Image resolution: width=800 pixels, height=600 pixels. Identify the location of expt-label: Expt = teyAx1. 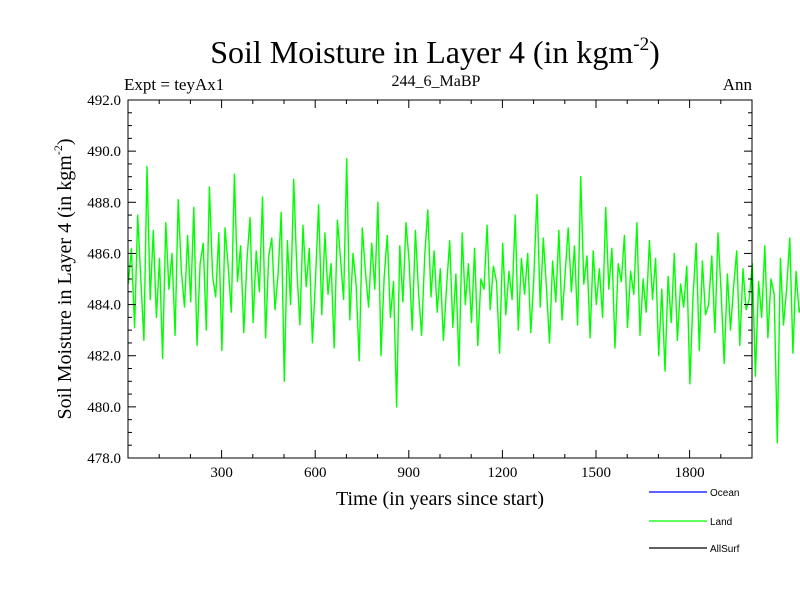
(174, 84).